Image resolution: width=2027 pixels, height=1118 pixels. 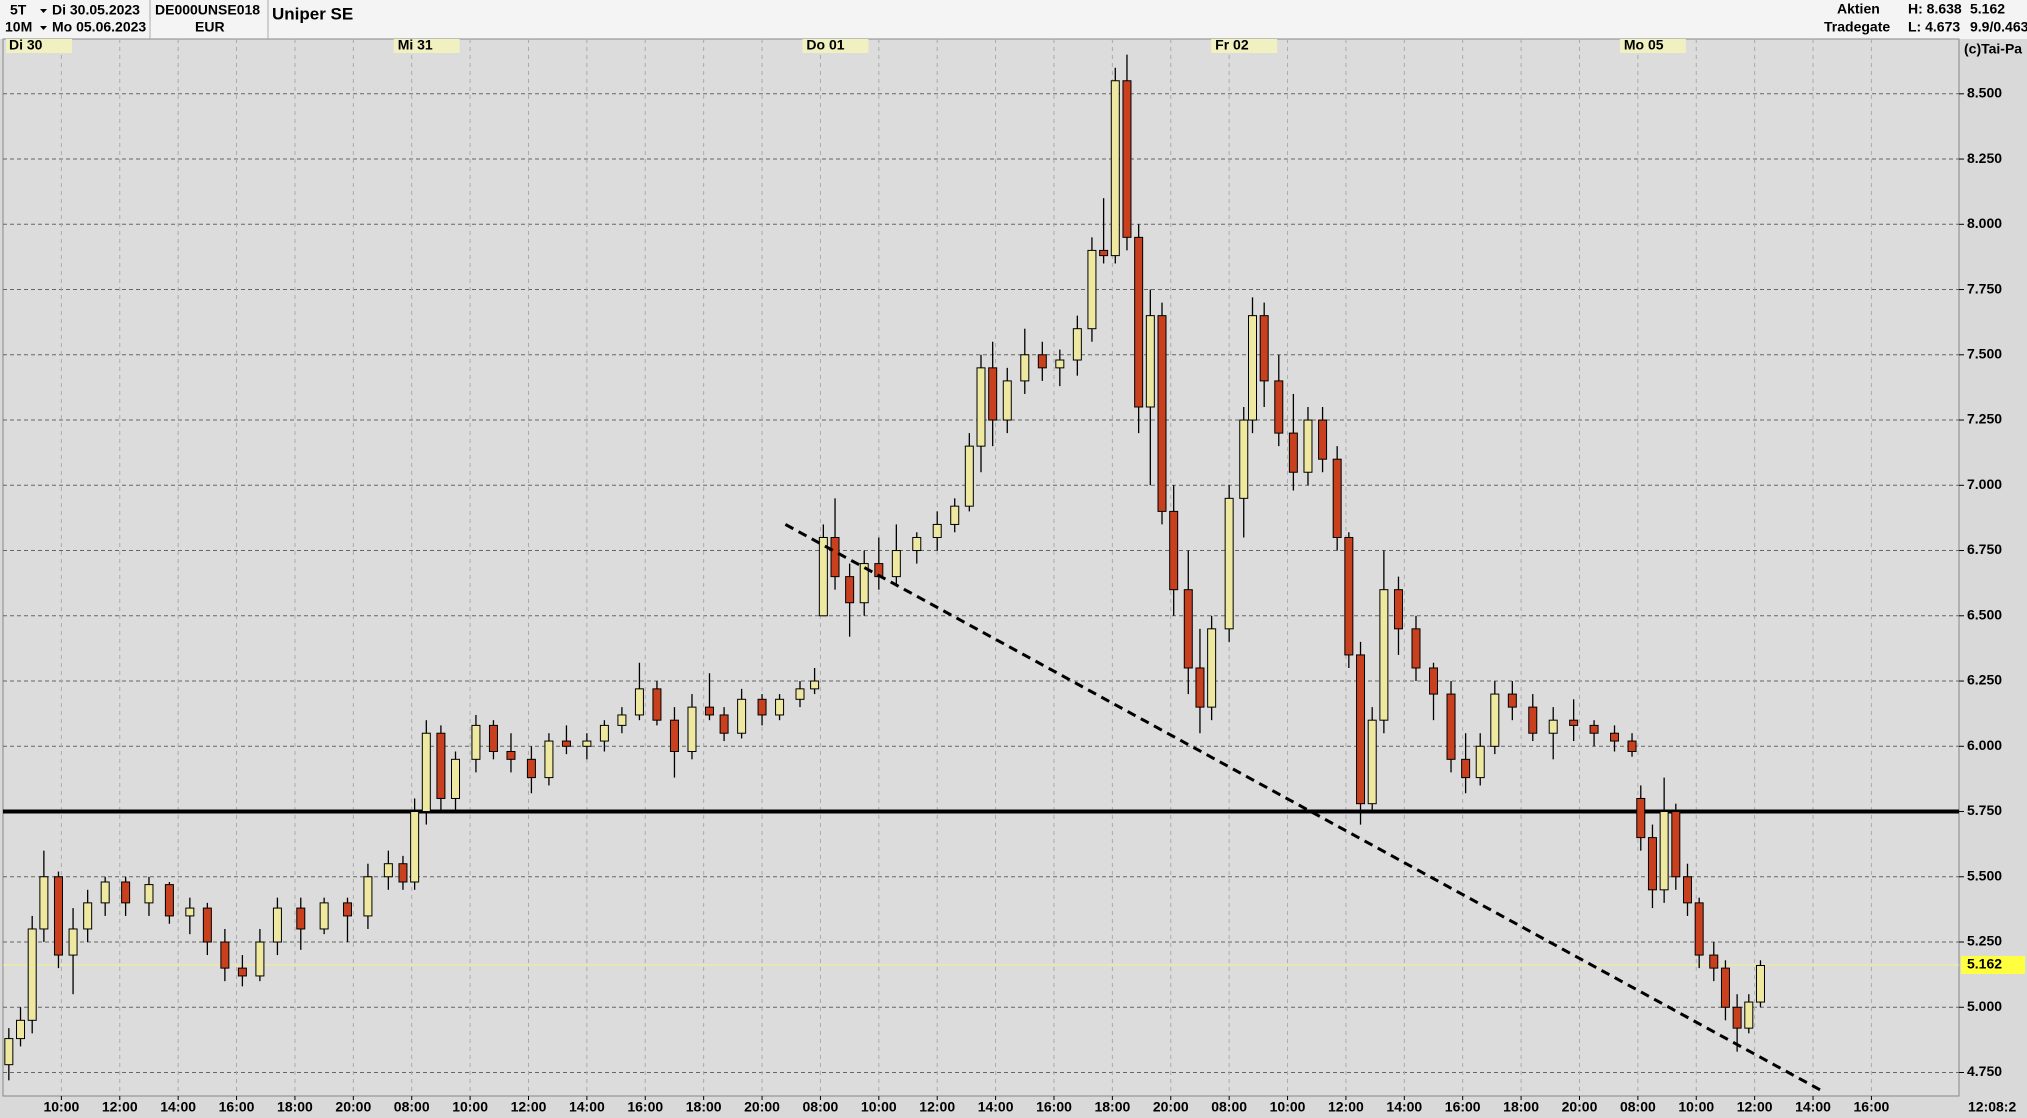 I want to click on day-tick, so click(x=426, y=46).